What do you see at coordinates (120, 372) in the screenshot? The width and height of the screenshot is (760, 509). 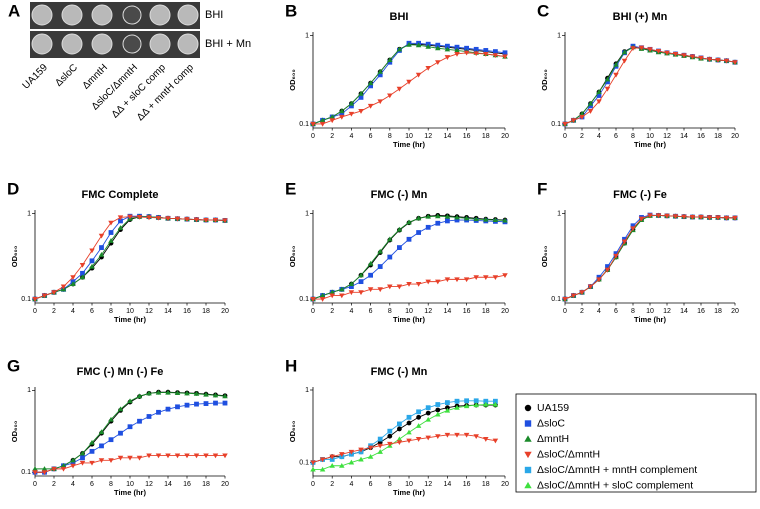 I see `chart-title: FMC (-) Mn (-) Fe` at bounding box center [120, 372].